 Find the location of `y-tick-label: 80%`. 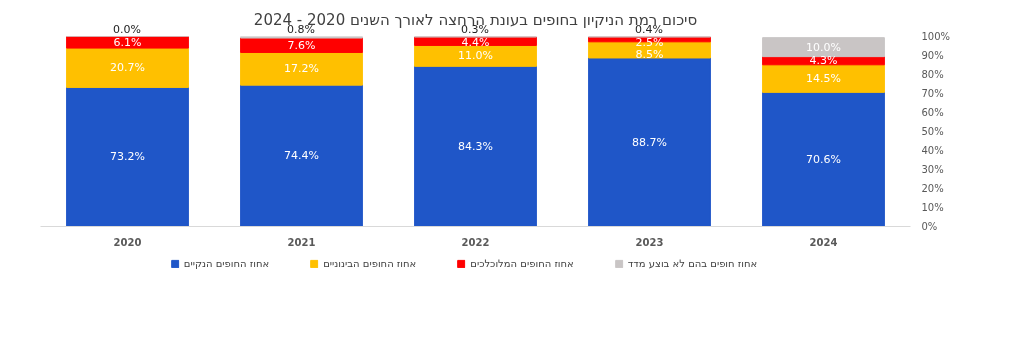

y-tick-label: 80% is located at coordinates (932, 74).